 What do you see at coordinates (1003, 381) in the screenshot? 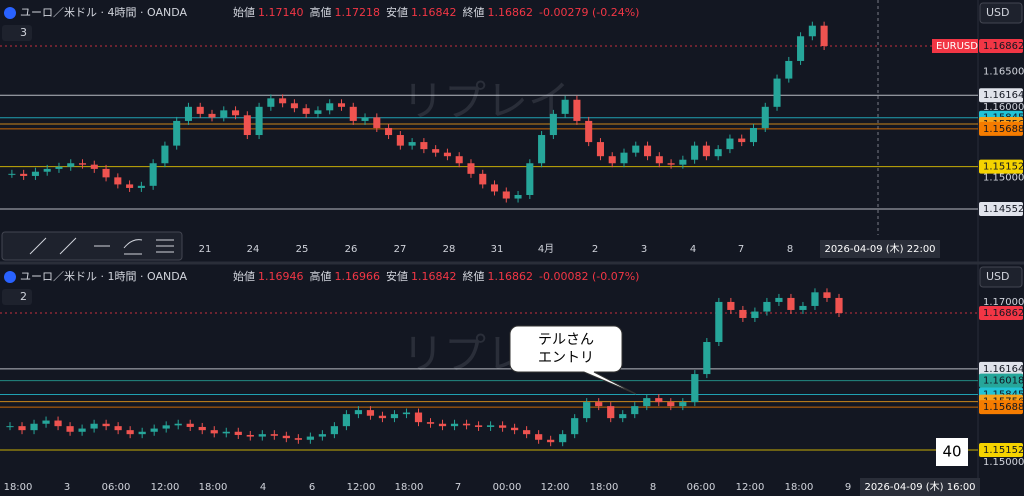
I see `price-label: 1.16018` at bounding box center [1003, 381].